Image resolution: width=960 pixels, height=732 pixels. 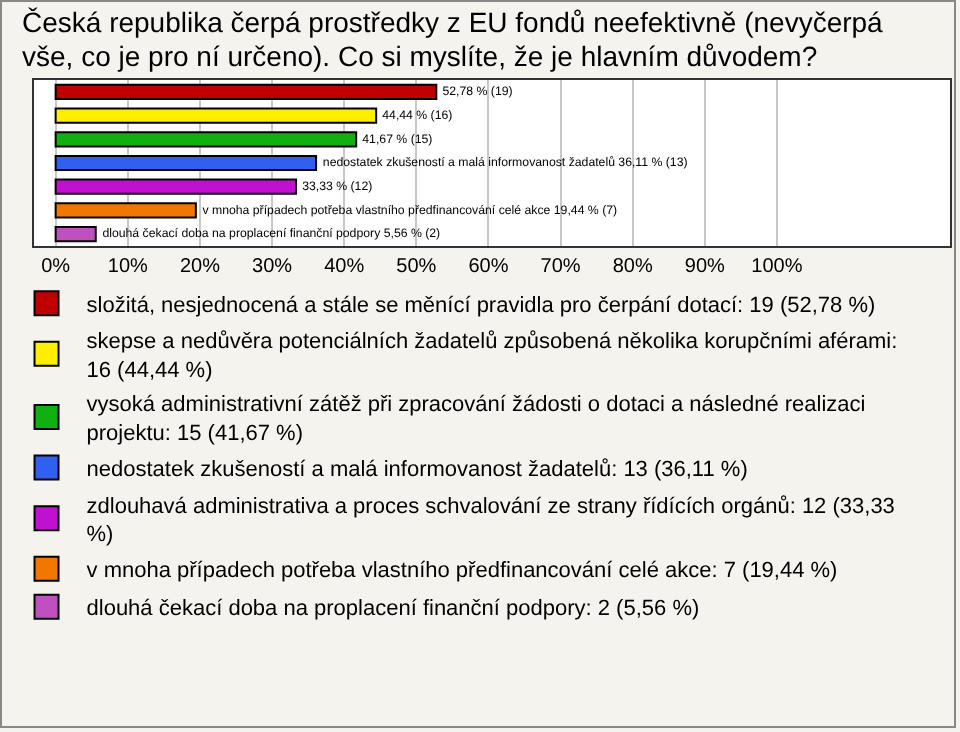 What do you see at coordinates (560, 267) in the screenshot?
I see `x-tick-label: 70%` at bounding box center [560, 267].